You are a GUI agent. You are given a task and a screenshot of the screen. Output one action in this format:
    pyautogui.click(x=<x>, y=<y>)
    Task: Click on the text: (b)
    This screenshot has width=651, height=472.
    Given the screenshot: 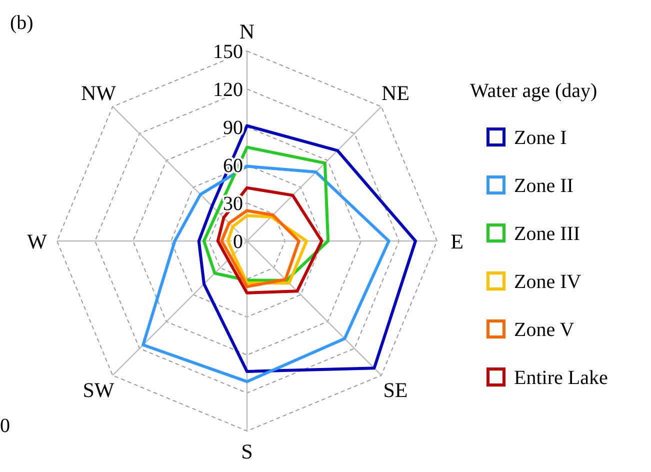 What is the action you would take?
    pyautogui.click(x=22, y=23)
    